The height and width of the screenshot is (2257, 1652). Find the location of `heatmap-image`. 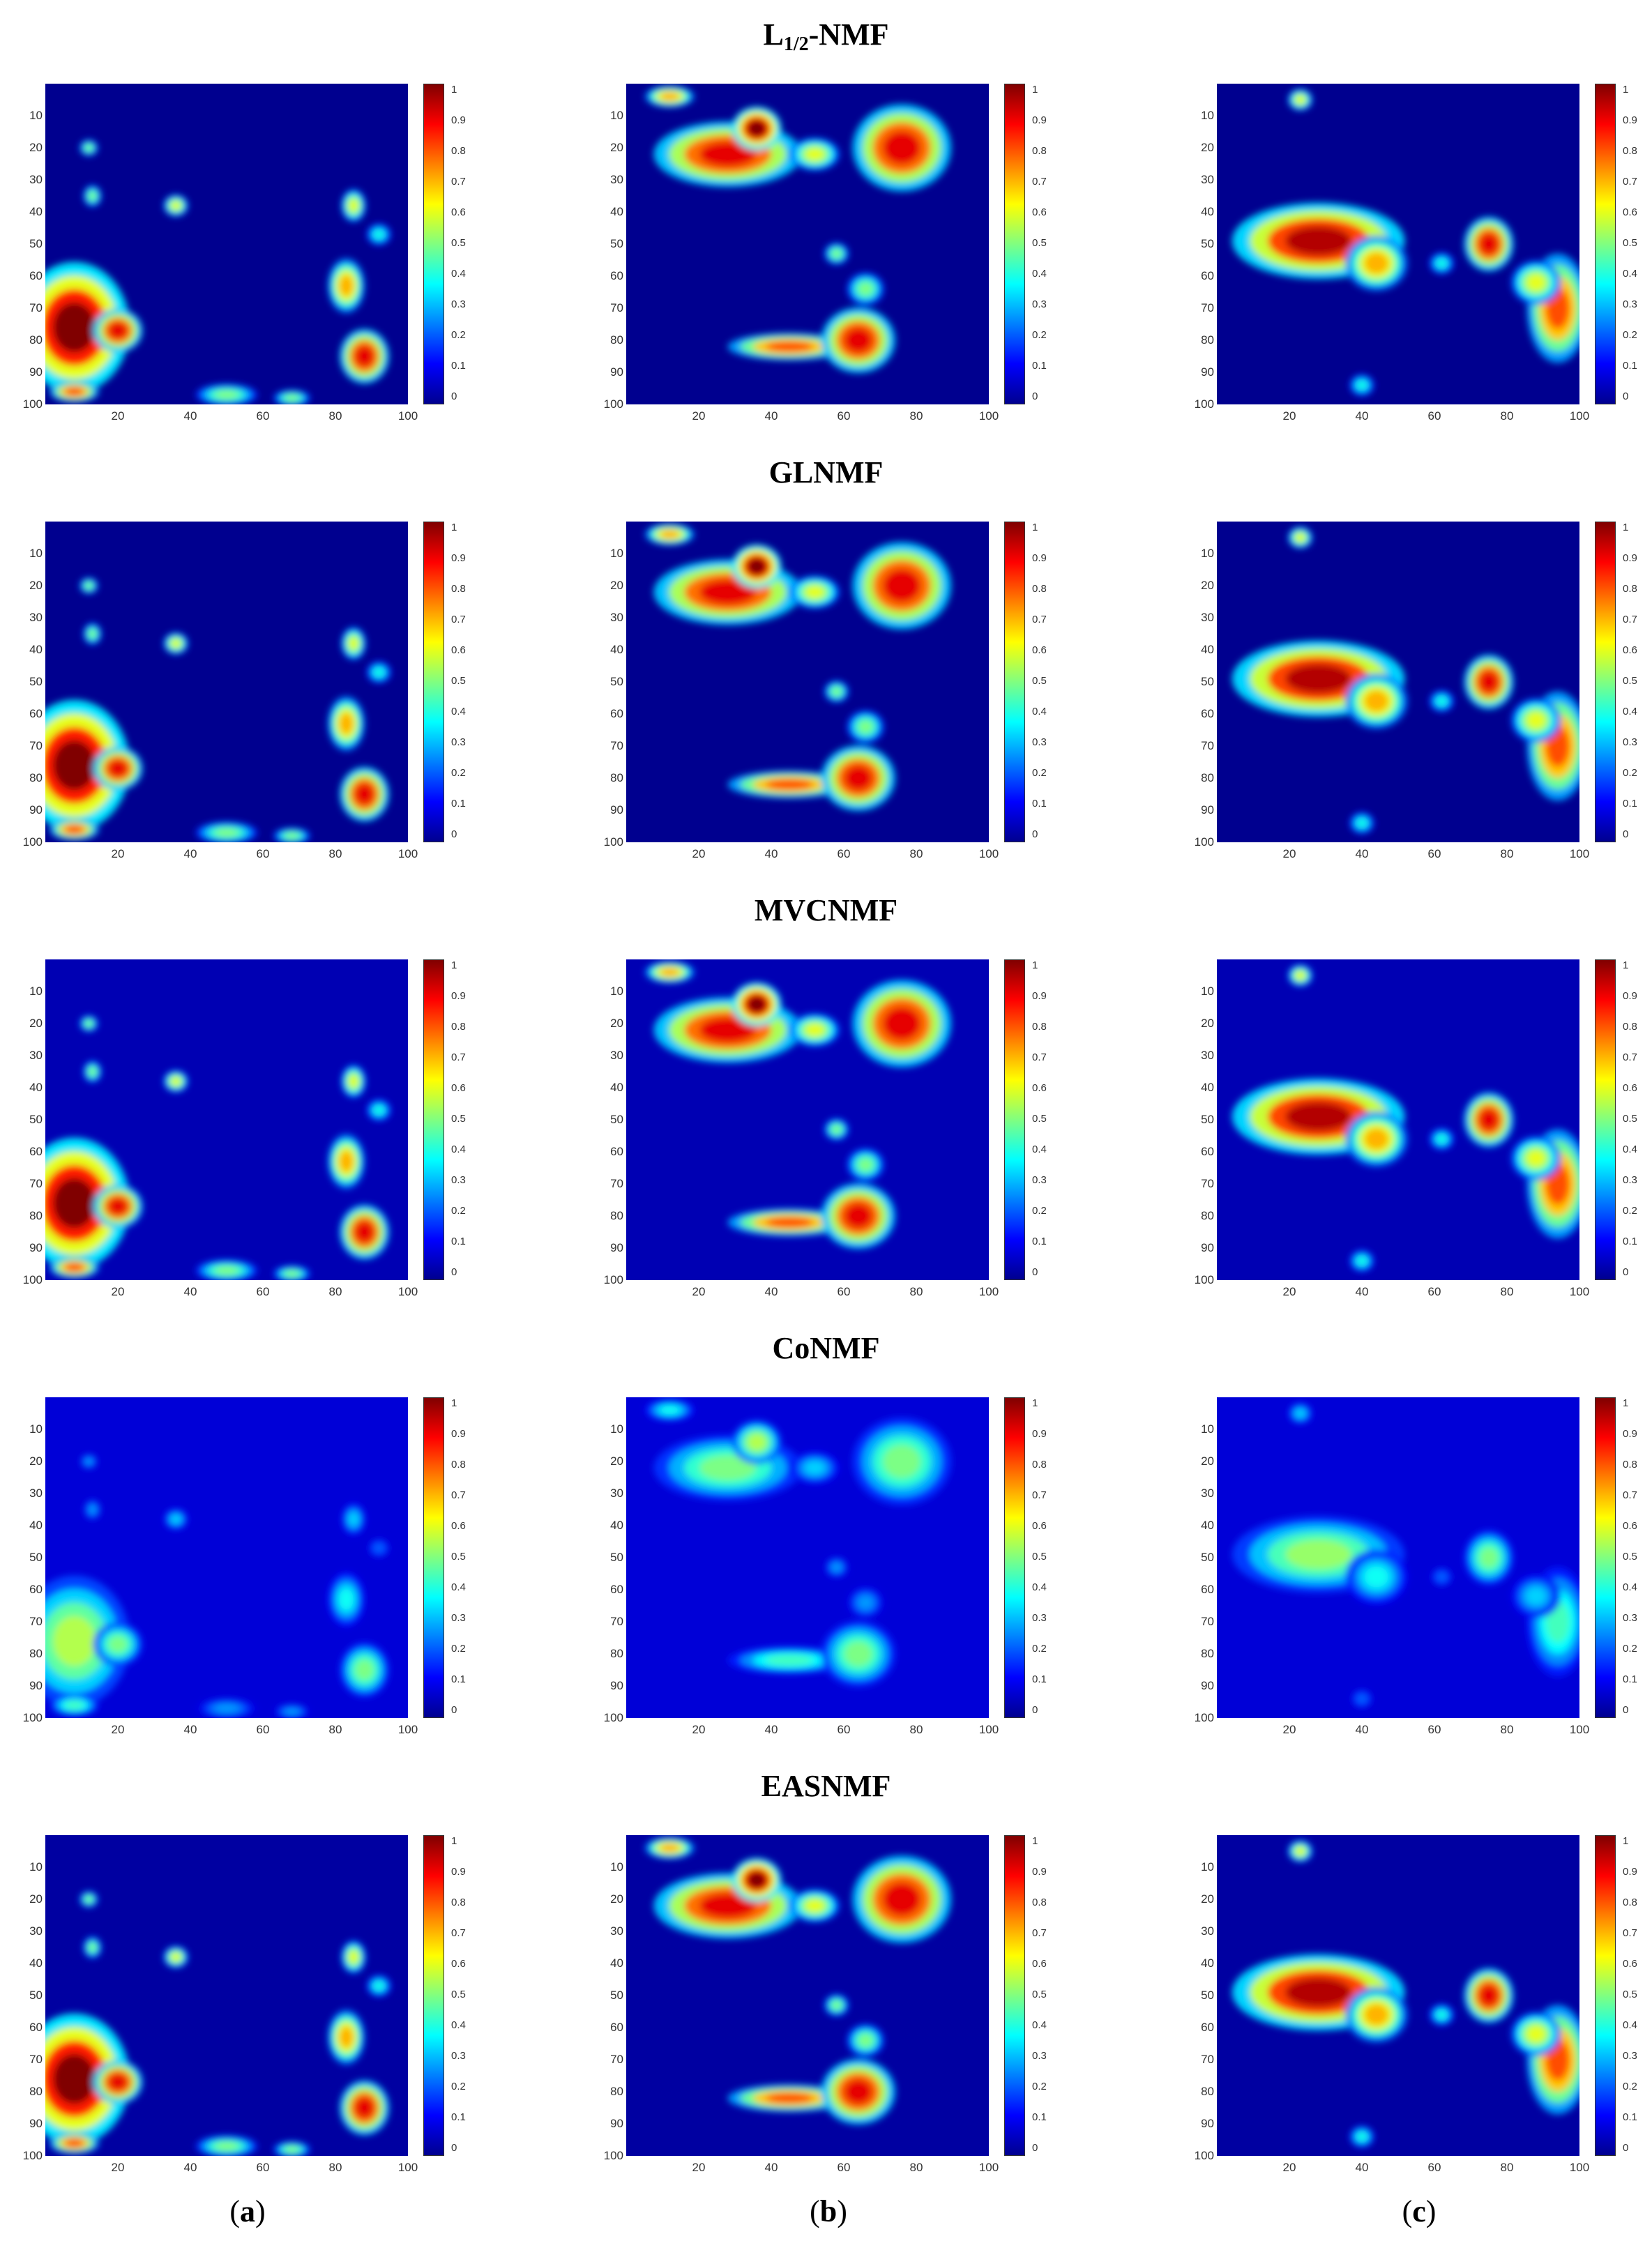

heatmap-image is located at coordinates (1398, 1557).